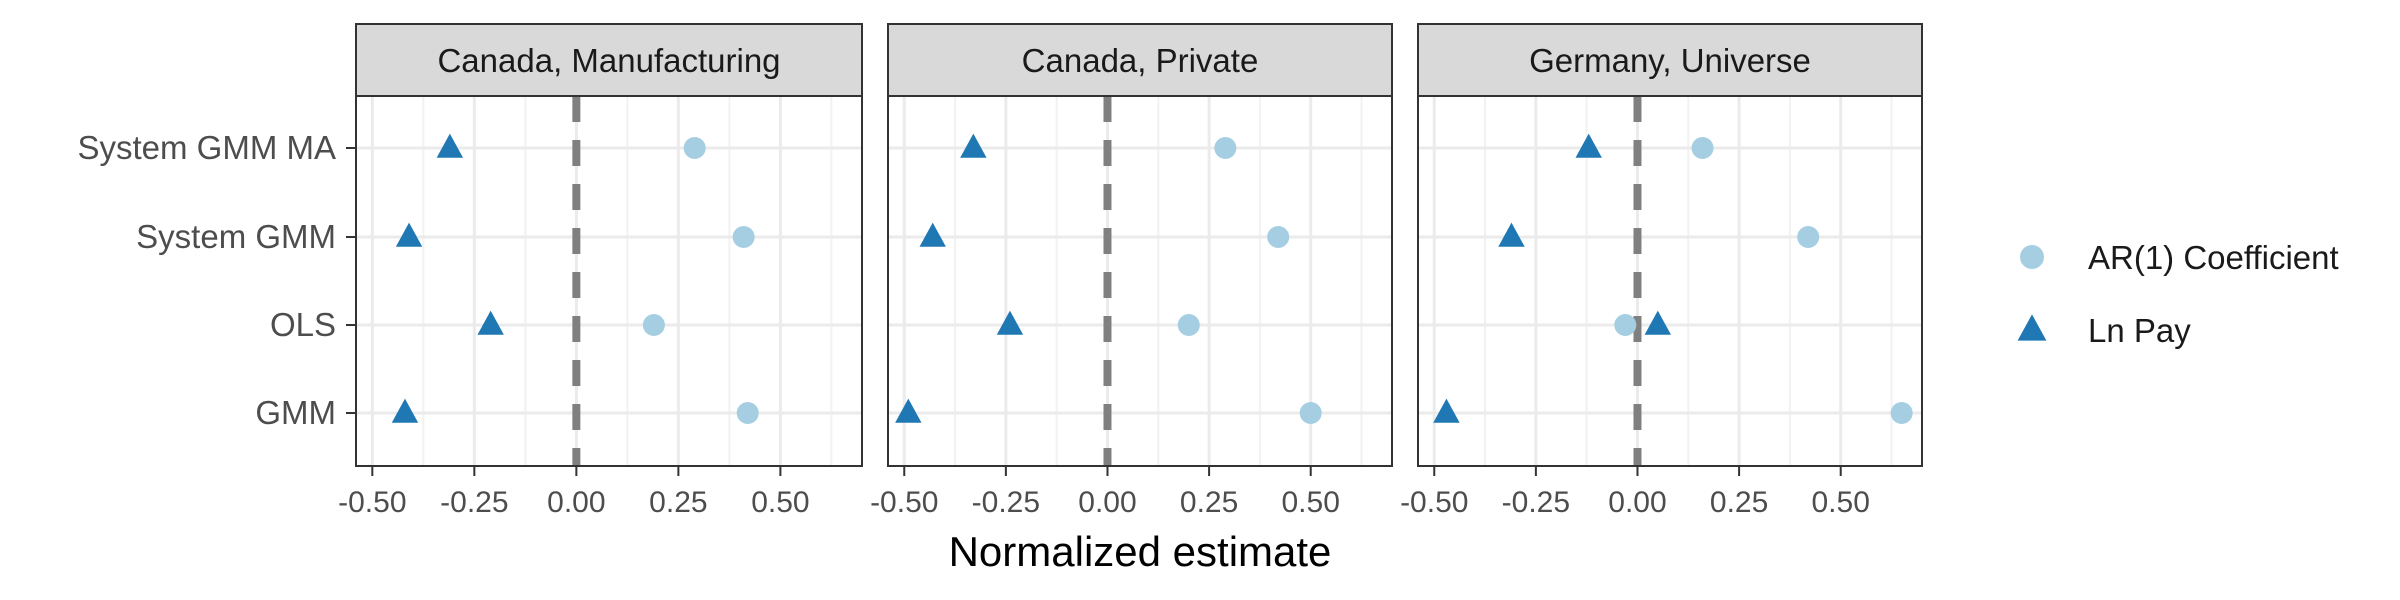 This screenshot has width=2400, height=600. Describe the element at coordinates (303, 324) in the screenshot. I see `y-tick-label-ols: OLS` at that location.